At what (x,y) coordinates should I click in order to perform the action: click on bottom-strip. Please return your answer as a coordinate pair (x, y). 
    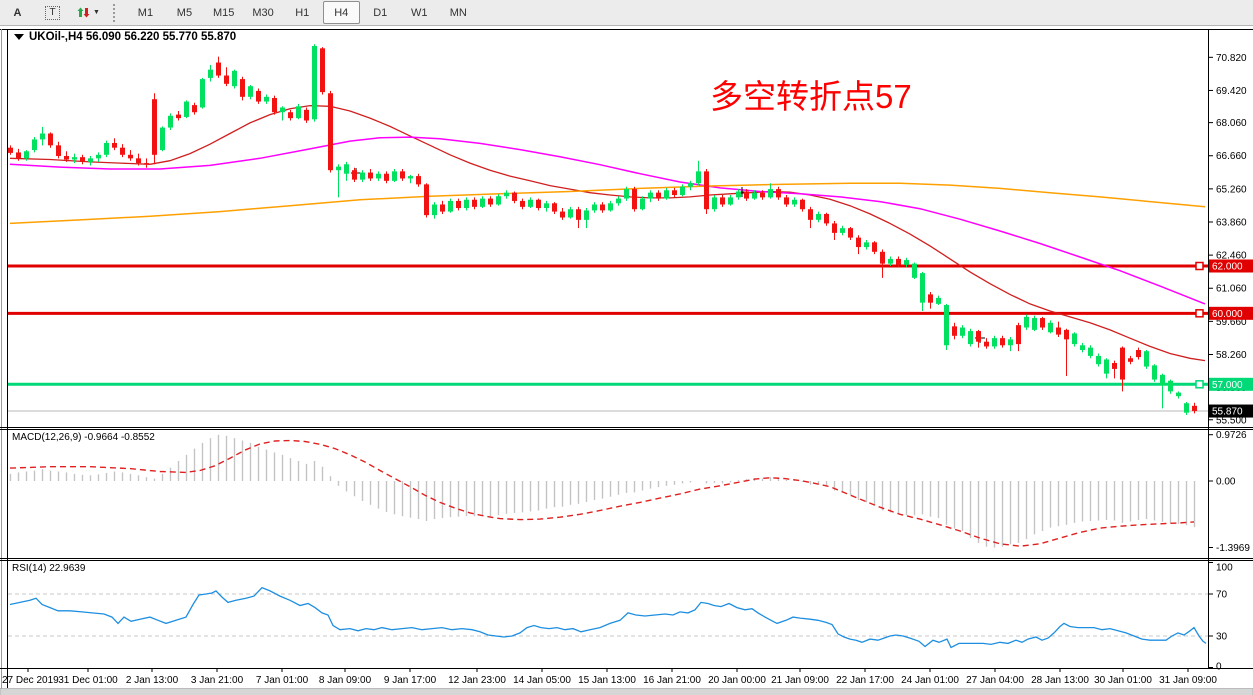
    Looking at the image, I should click on (626, 691).